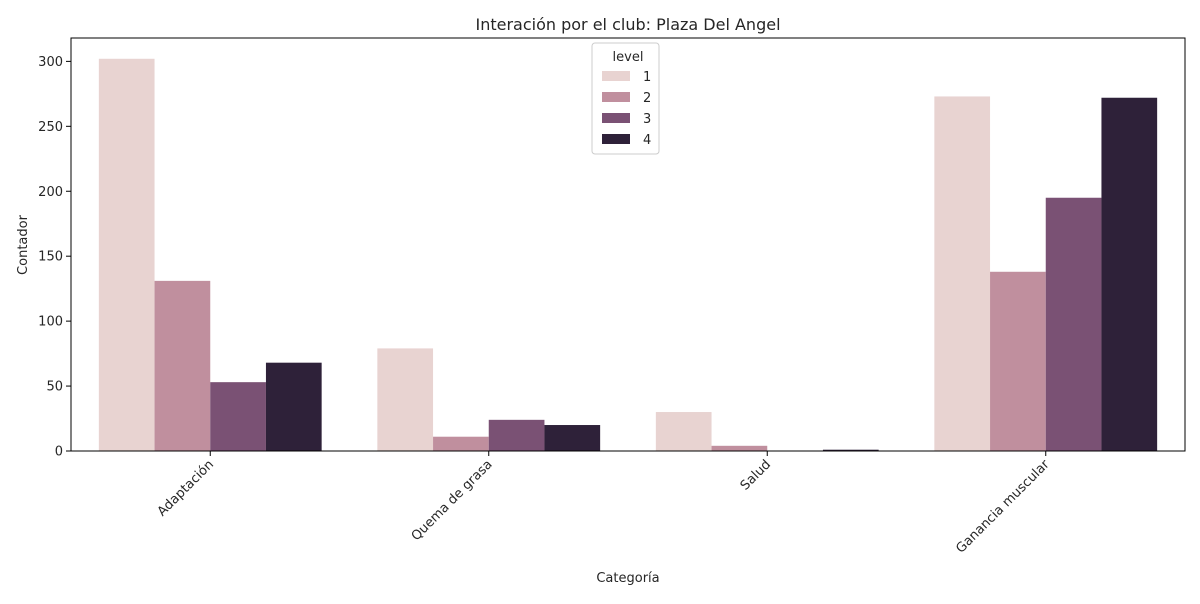  Describe the element at coordinates (50, 62) in the screenshot. I see `y-tick-label: 300` at that location.